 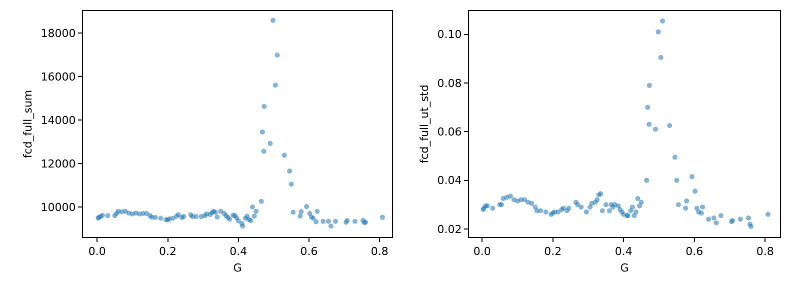 What do you see at coordinates (449, 132) in the screenshot?
I see `y-tick-label: 0.06` at bounding box center [449, 132].